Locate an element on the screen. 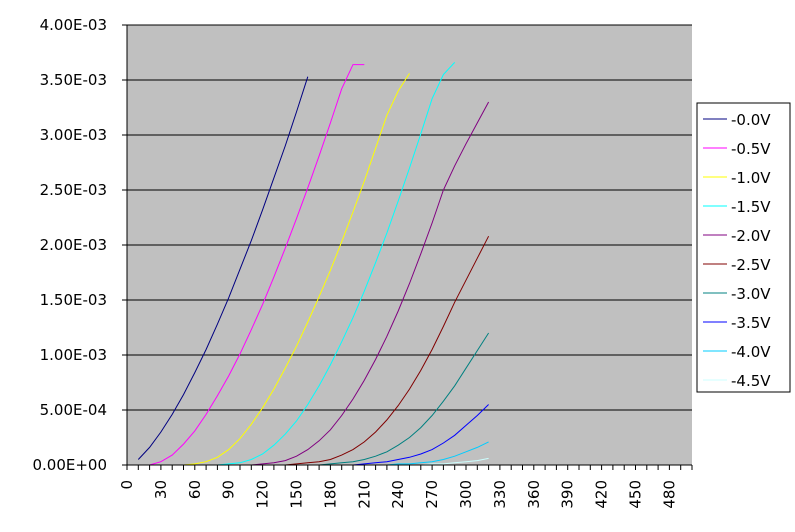 The height and width of the screenshot is (532, 795). x-tick-label: 390 is located at coordinates (568, 494).